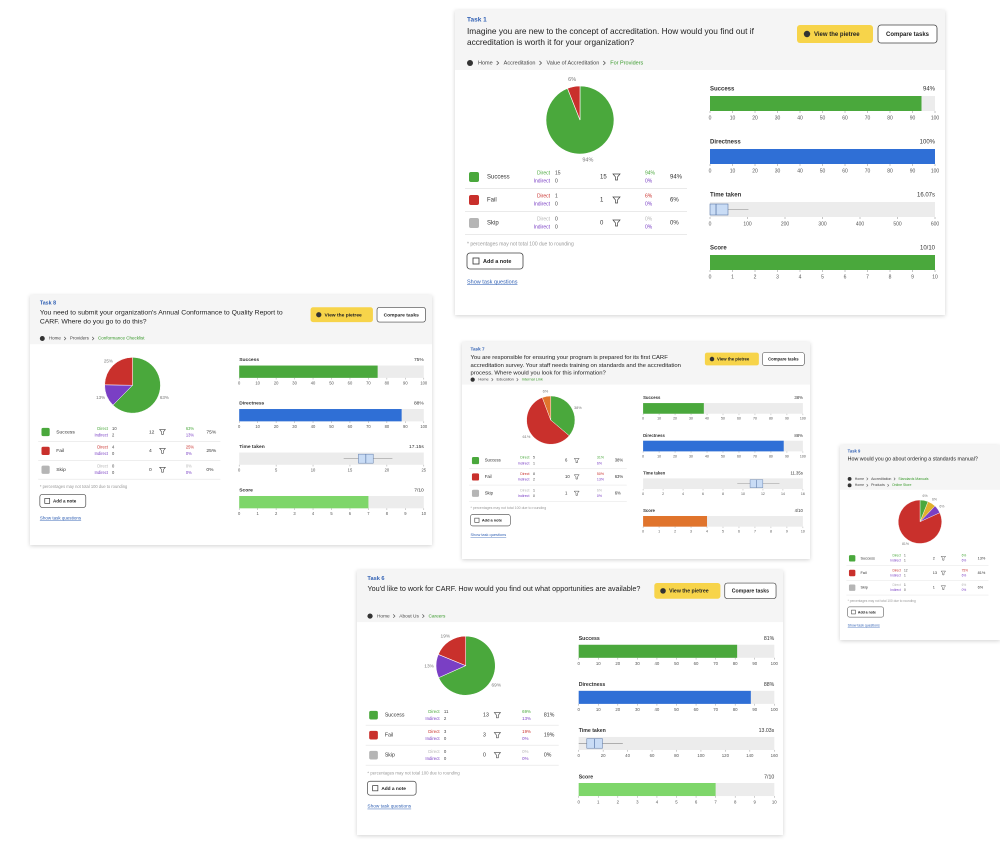 The image size is (1000, 865). Describe the element at coordinates (572, 63) in the screenshot. I see `breadcrumb-item: Value of Accreditation` at that location.